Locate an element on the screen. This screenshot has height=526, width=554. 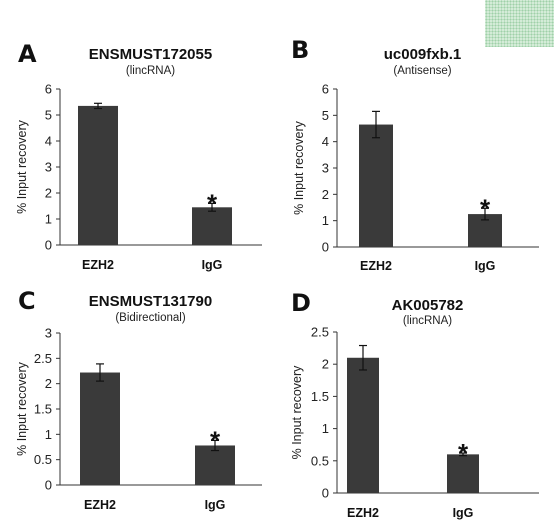
panel-label: C is located at coordinates (27, 301).